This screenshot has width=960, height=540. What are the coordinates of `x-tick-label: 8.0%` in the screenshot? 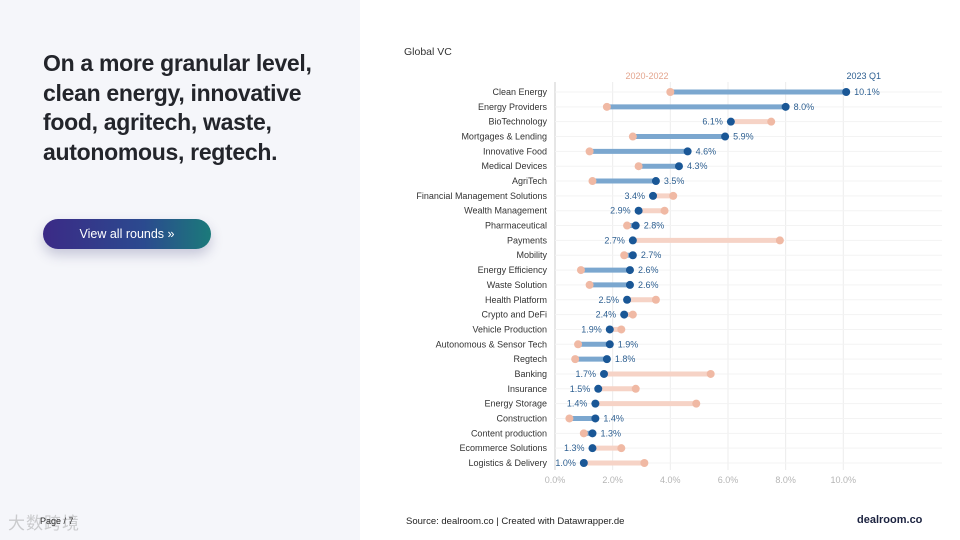 It's located at (785, 480).